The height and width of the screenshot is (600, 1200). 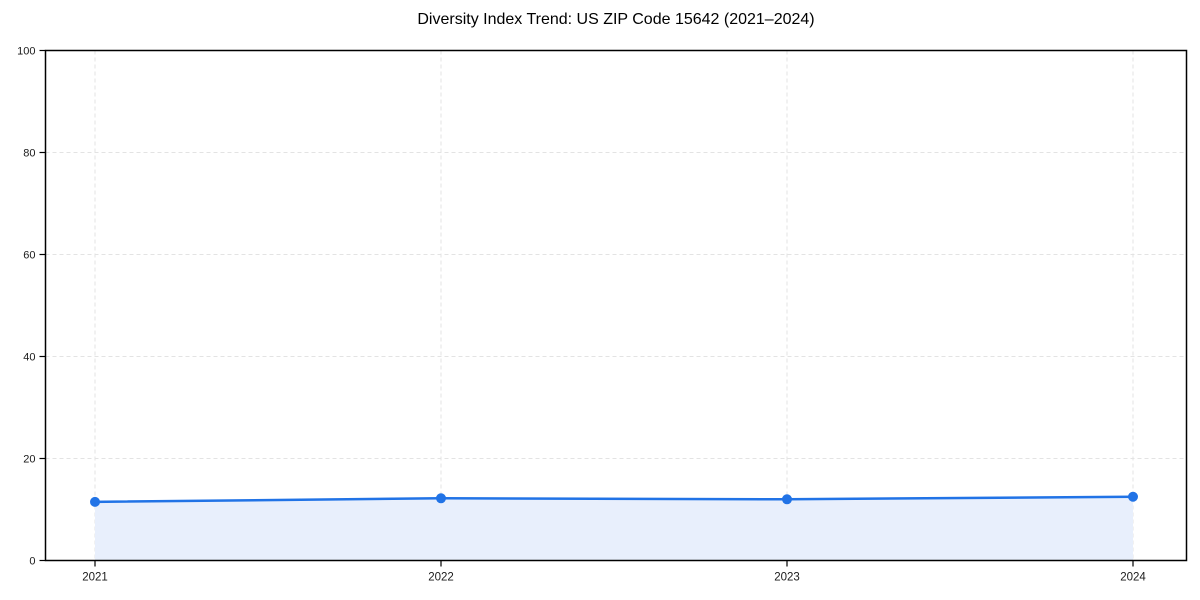 What do you see at coordinates (29, 153) in the screenshot?
I see `y-tick-label: 80` at bounding box center [29, 153].